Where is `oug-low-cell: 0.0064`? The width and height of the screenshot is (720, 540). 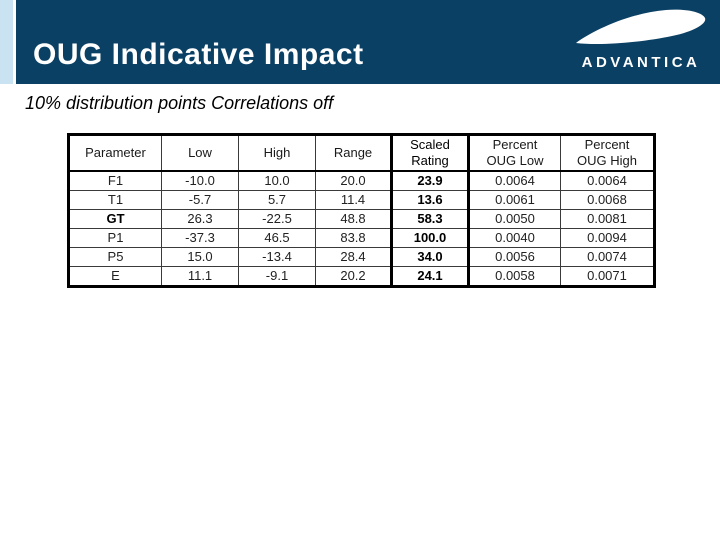 oug-low-cell: 0.0064 is located at coordinates (514, 180).